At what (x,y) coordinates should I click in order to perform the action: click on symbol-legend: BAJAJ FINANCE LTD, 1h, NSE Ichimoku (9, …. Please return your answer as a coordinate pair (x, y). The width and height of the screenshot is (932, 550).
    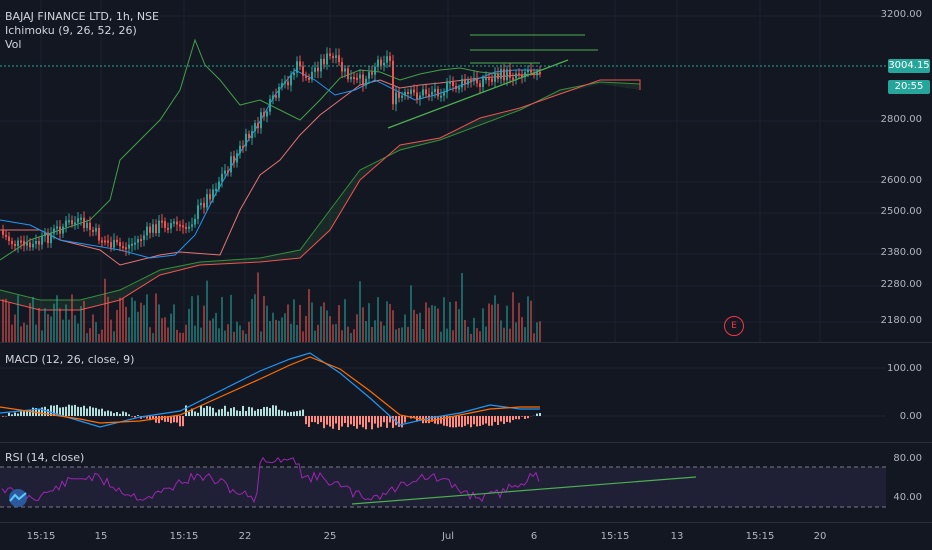
    Looking at the image, I should click on (82, 31).